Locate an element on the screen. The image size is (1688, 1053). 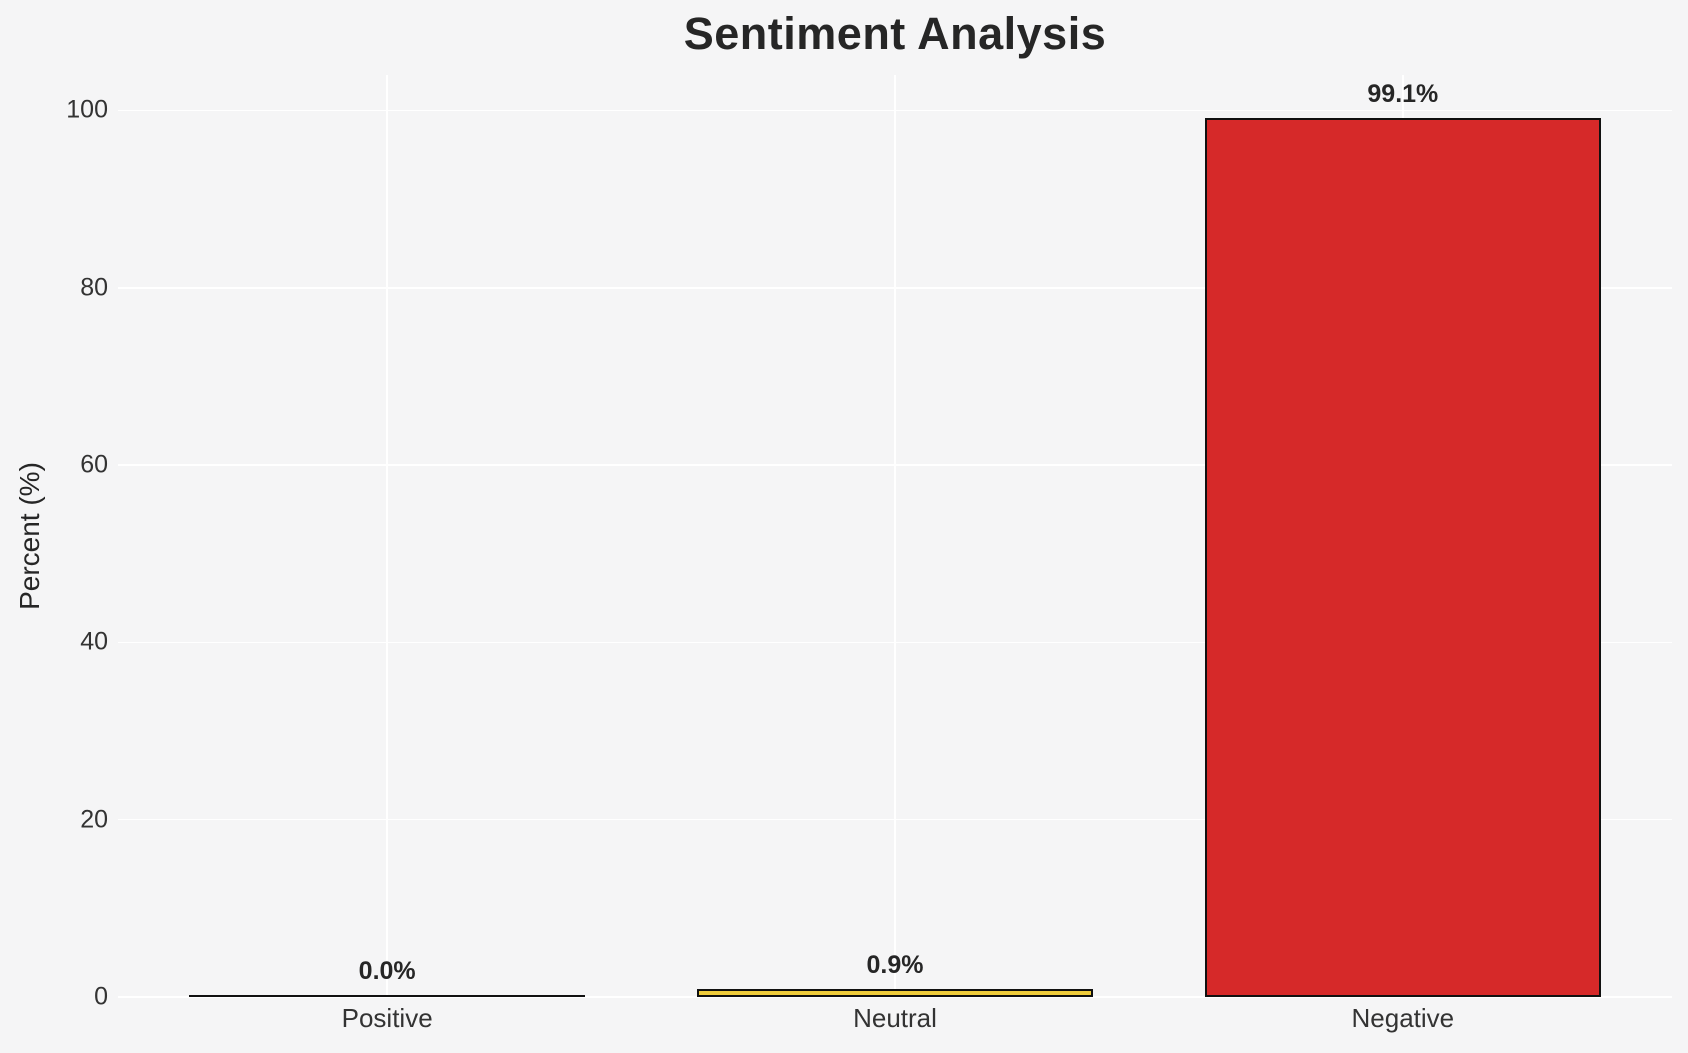
value-label-neutral: 0.9% is located at coordinates (895, 965).